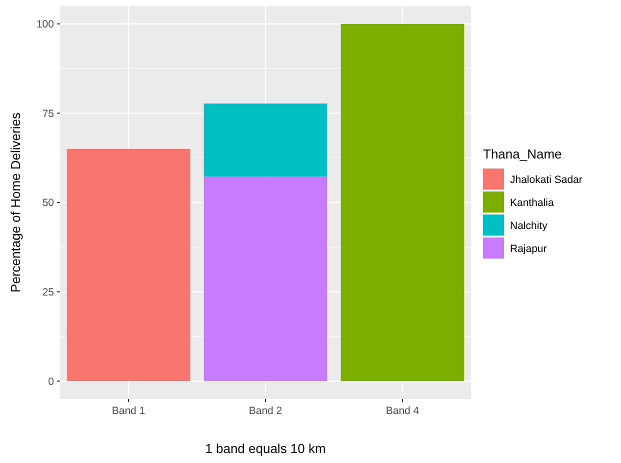 This screenshot has height=463, width=621. I want to click on y-tick-label: 0, so click(51, 382).